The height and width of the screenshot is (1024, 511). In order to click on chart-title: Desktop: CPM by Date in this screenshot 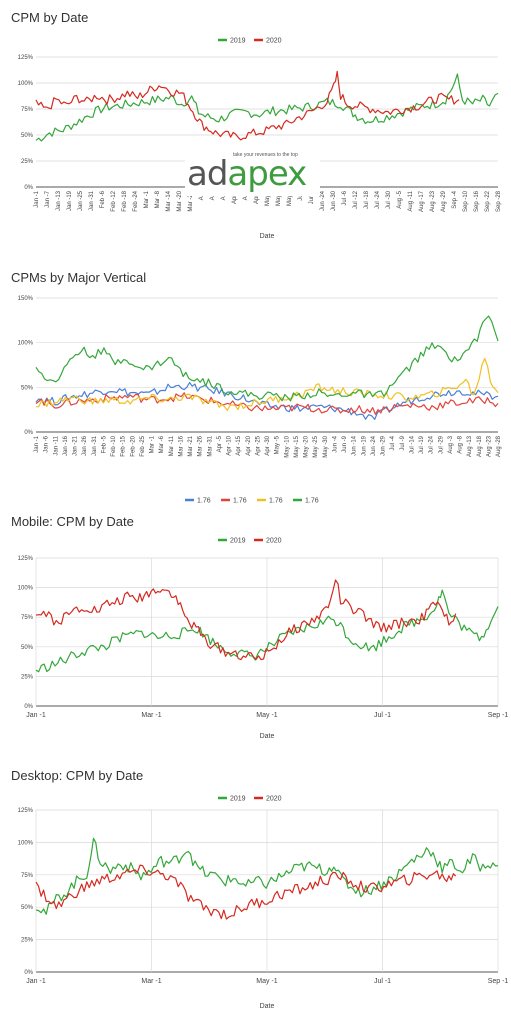, I will do `click(77, 775)`.